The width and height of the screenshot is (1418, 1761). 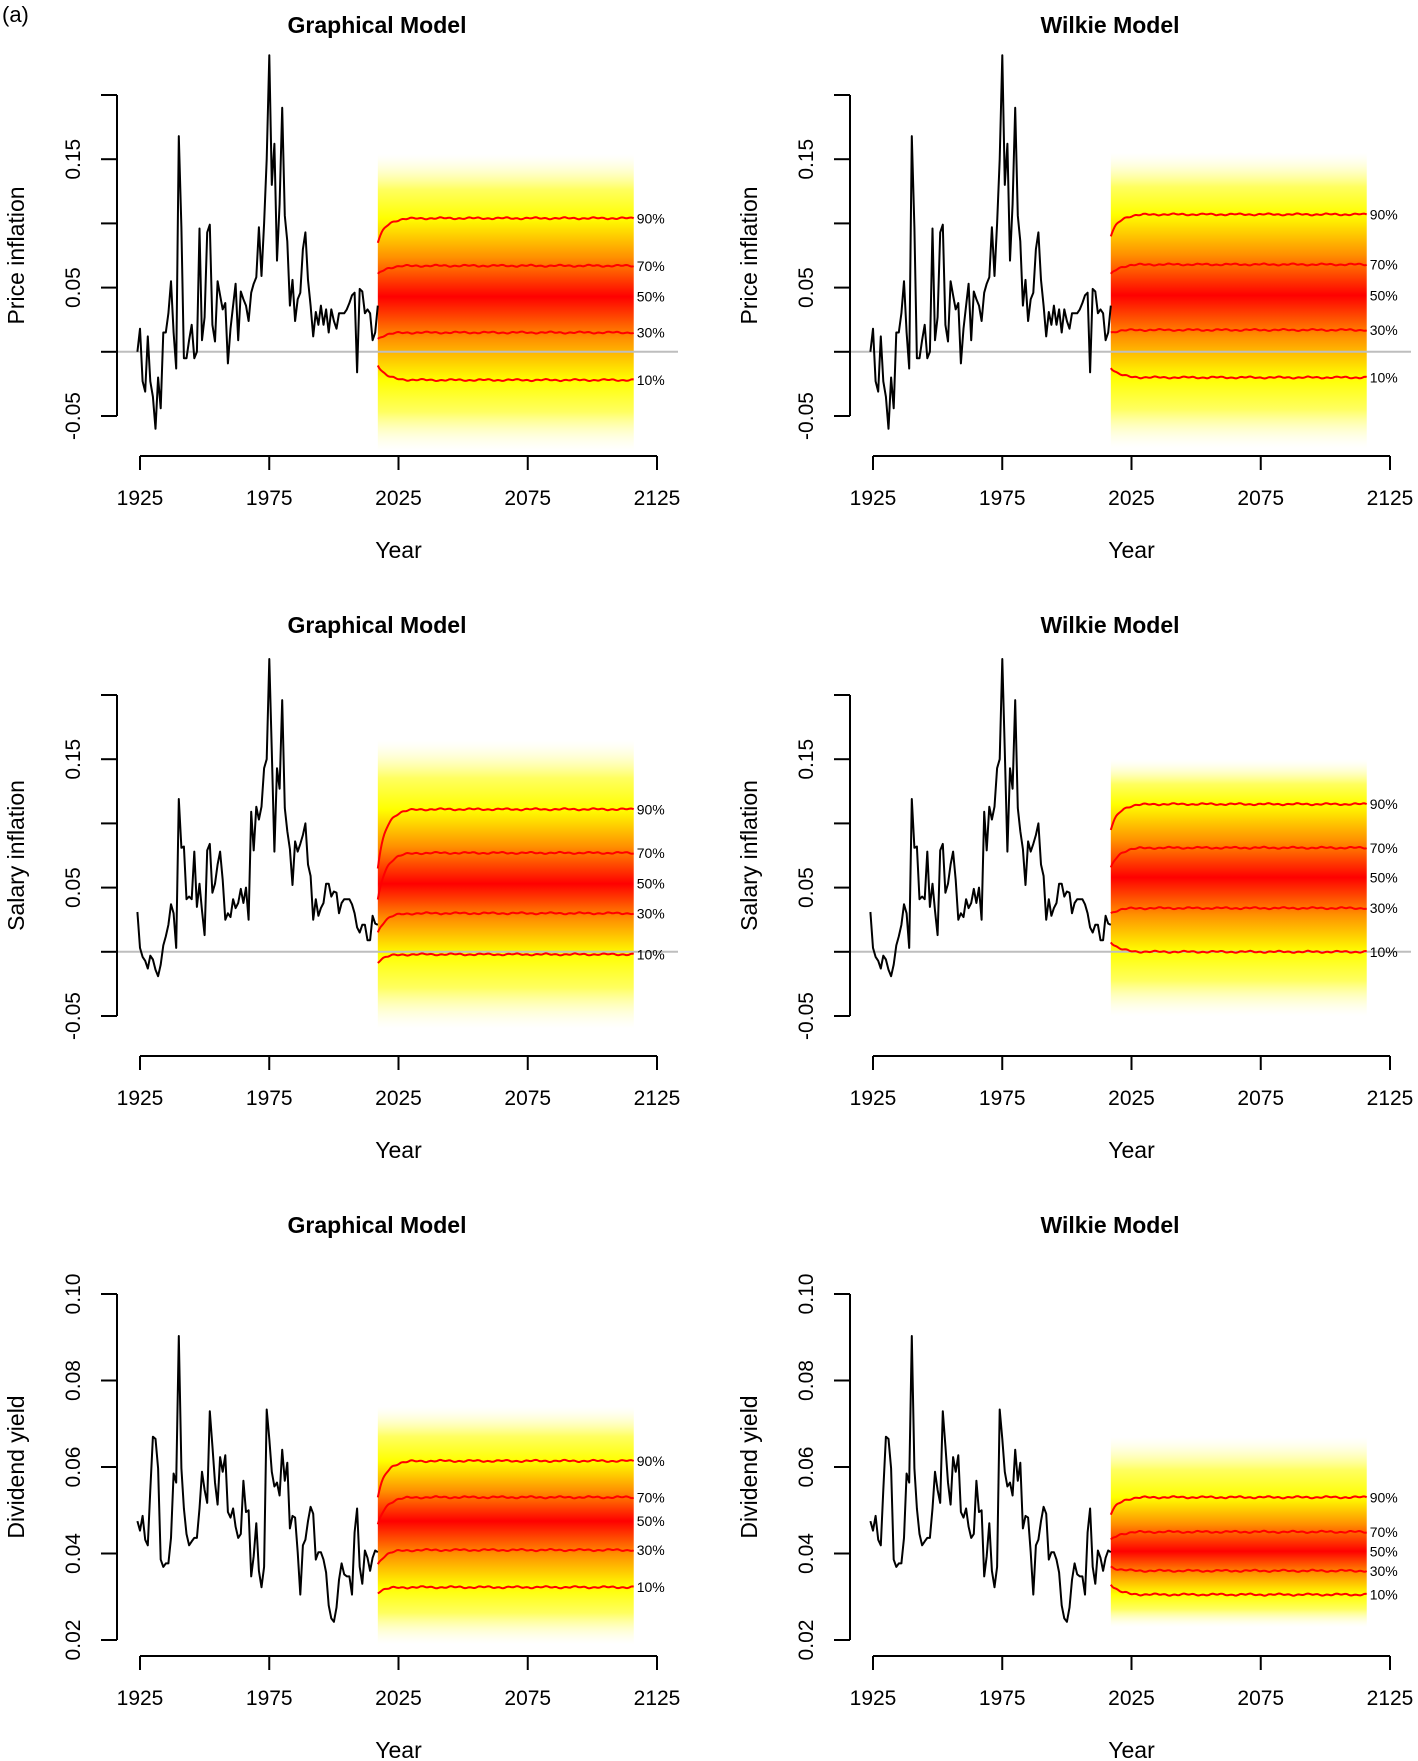 What do you see at coordinates (806, 1294) in the screenshot?
I see `y-tick-label: 0.10` at bounding box center [806, 1294].